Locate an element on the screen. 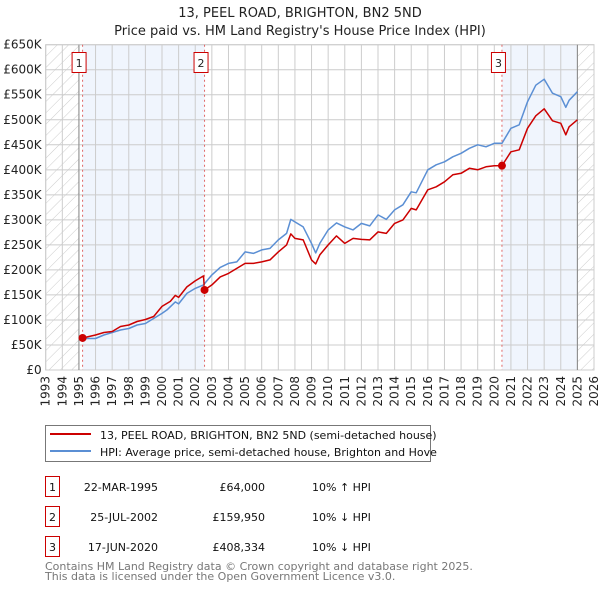 Image resolution: width=600 pixels, height=590 pixels. sale-number: 3 is located at coordinates (52, 547).